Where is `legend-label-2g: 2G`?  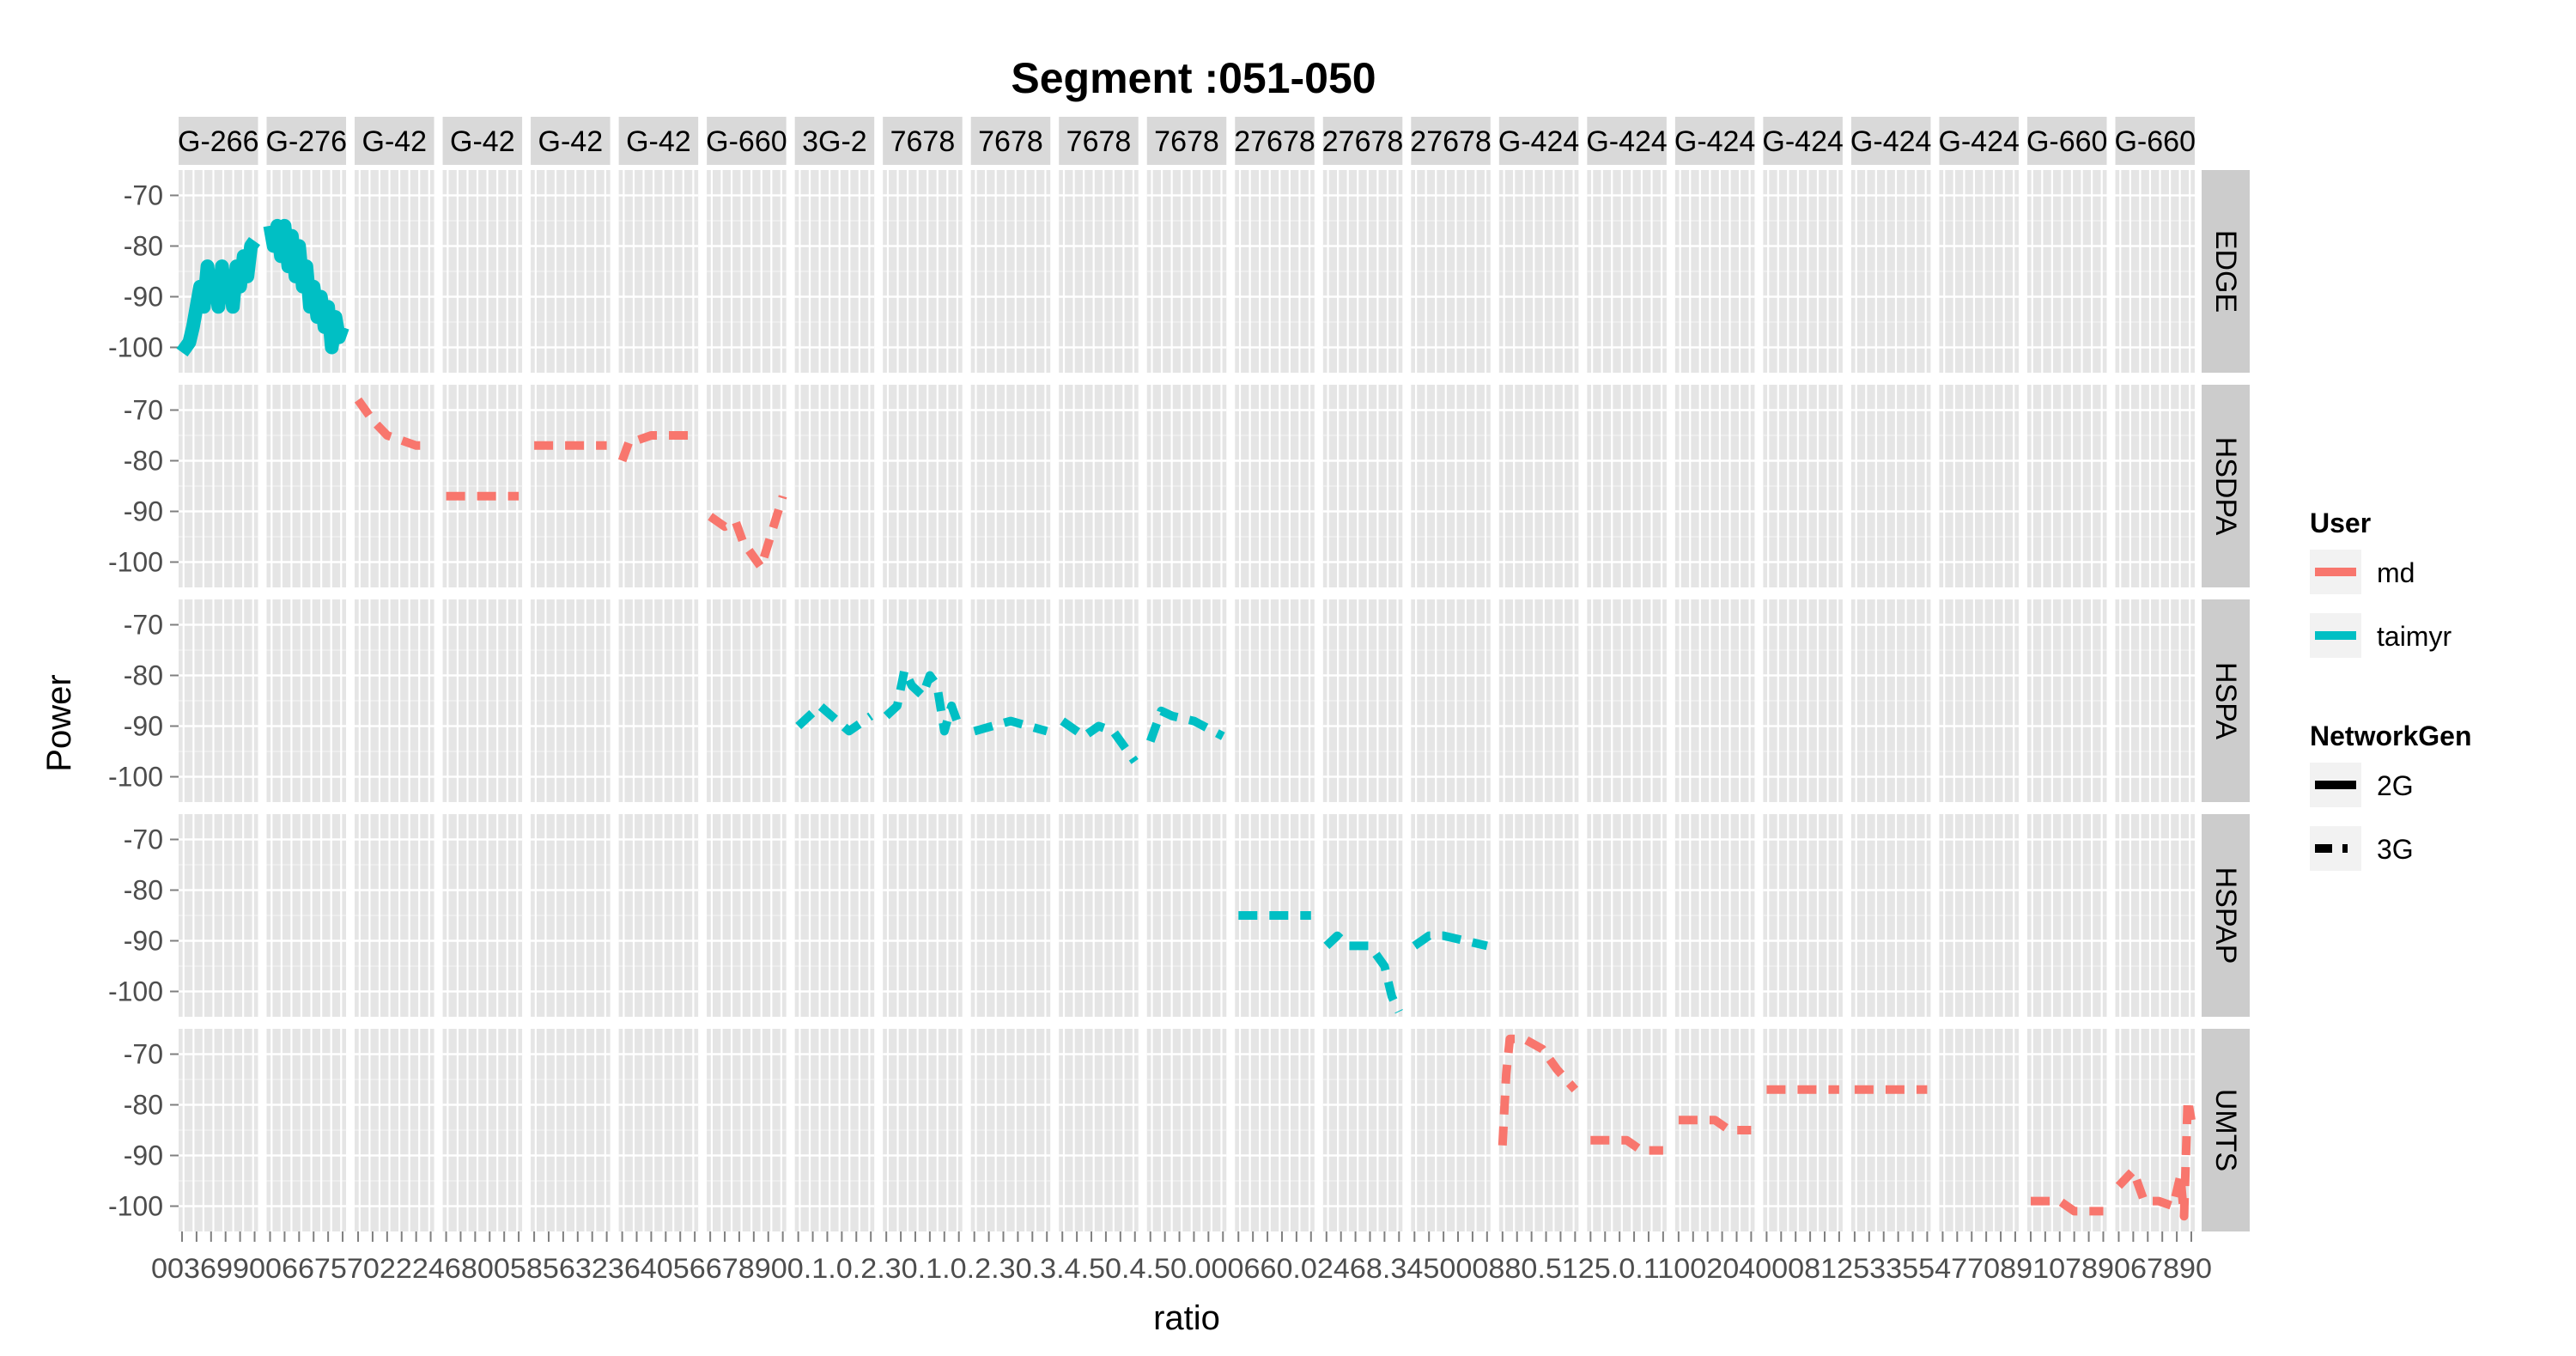
legend-label-2g: 2G is located at coordinates (2396, 785).